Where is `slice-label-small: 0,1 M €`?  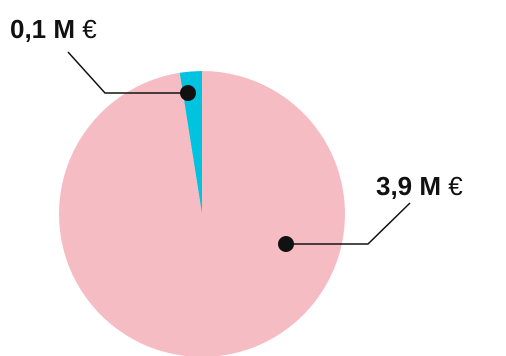
slice-label-small: 0,1 M € is located at coordinates (53, 29).